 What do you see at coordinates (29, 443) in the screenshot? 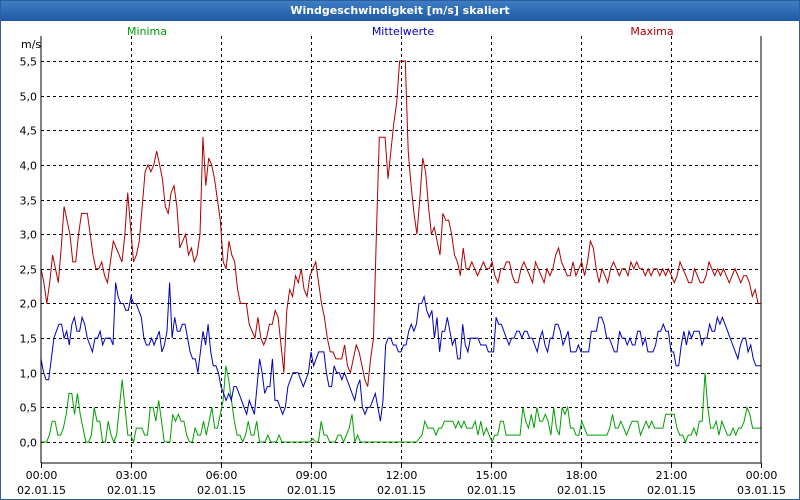
I see `y-tick-label: 0,0` at bounding box center [29, 443].